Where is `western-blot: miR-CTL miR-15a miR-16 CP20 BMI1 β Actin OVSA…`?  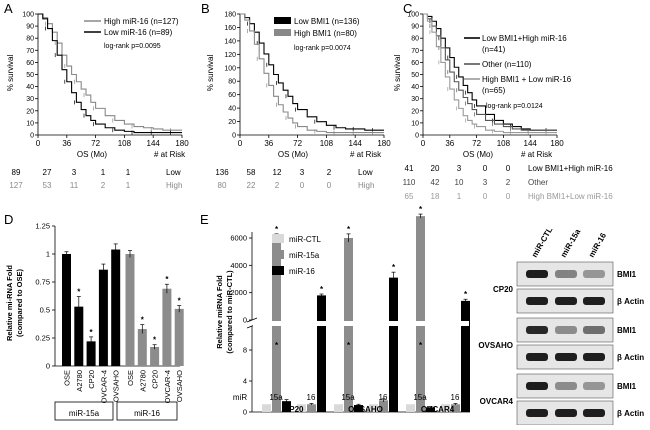
western-blot: miR-CTL miR-15a miR-16 CP20 BMI1 β Actin OVSA… is located at coordinates (561, 326).